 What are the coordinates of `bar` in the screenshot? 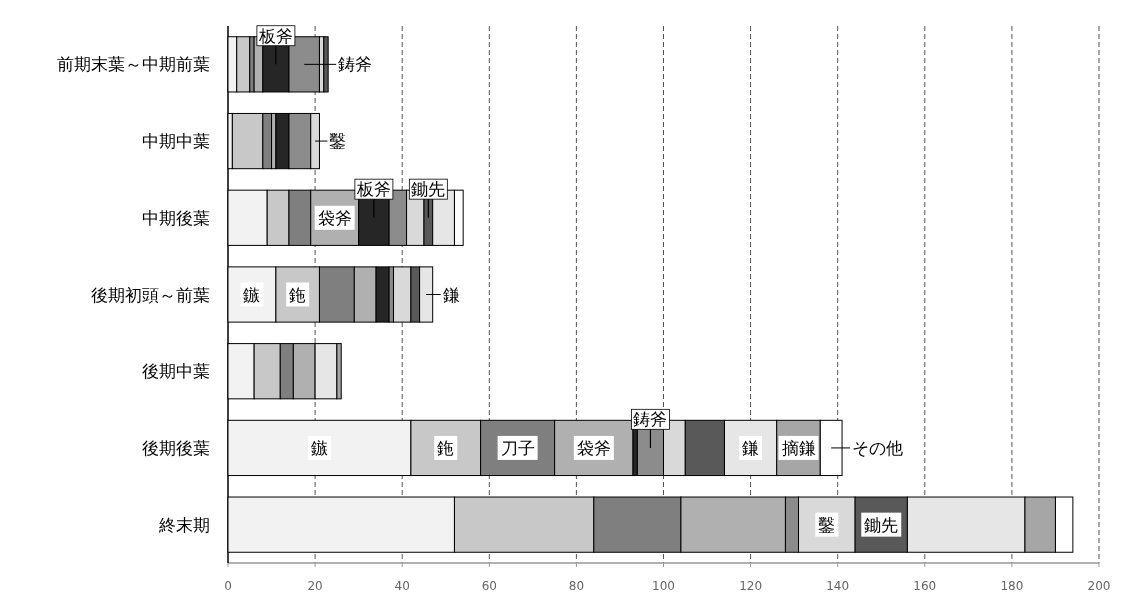 It's located at (326, 64).